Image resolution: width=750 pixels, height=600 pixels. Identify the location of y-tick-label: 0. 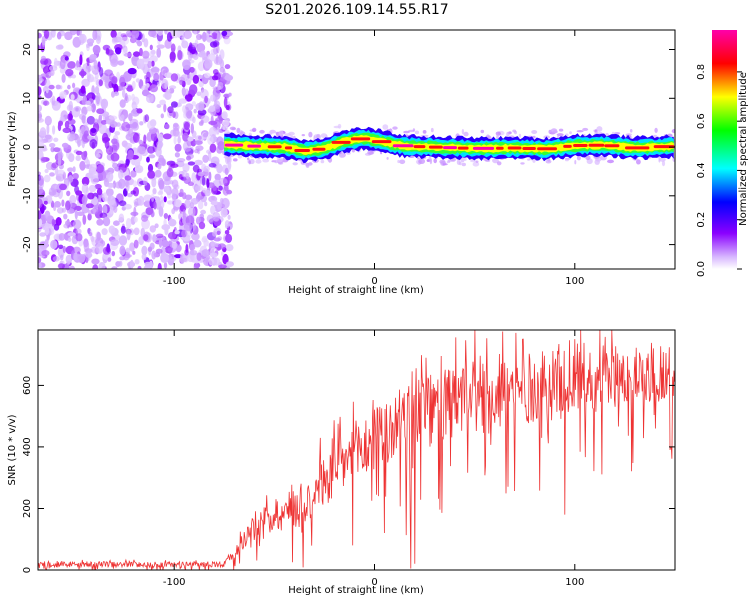
(27, 570).